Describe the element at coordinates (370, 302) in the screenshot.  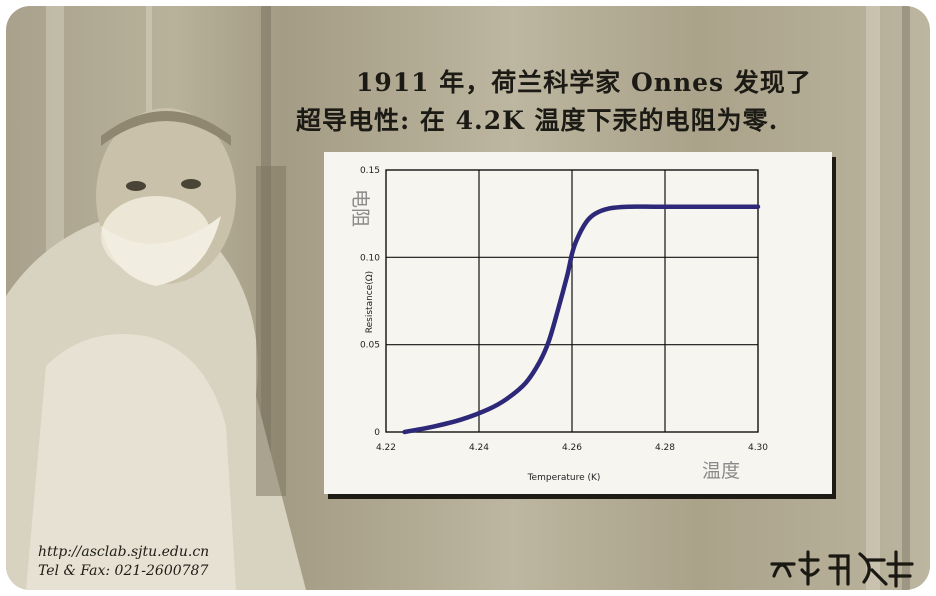
I see `y-axis-label: Resistance(Ω)` at that location.